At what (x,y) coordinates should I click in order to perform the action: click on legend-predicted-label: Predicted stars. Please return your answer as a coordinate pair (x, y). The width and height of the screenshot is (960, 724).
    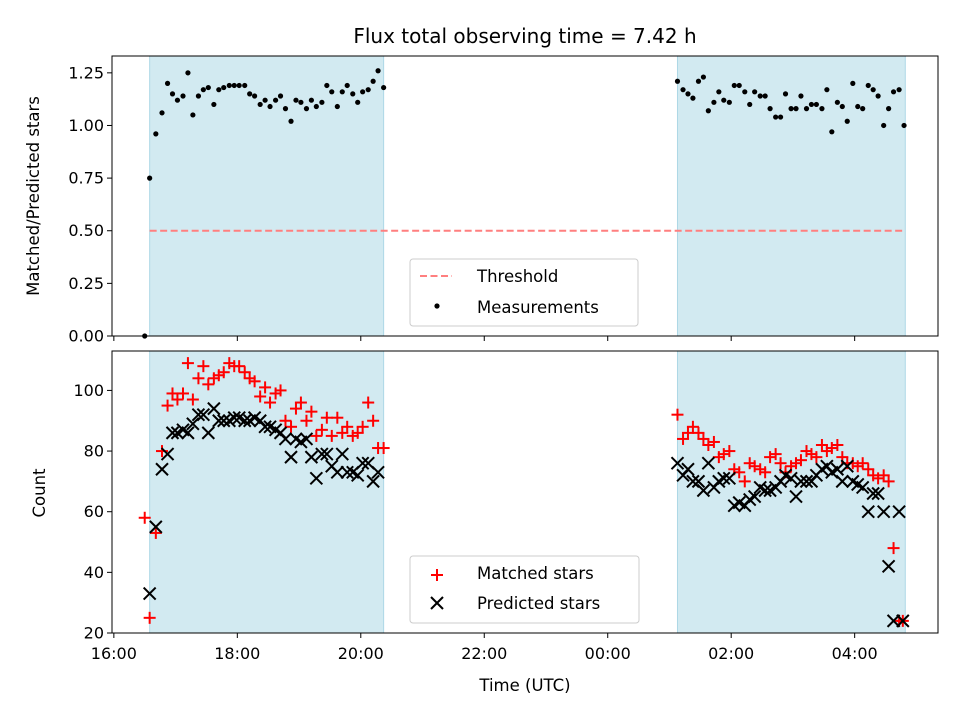
    Looking at the image, I should click on (538, 603).